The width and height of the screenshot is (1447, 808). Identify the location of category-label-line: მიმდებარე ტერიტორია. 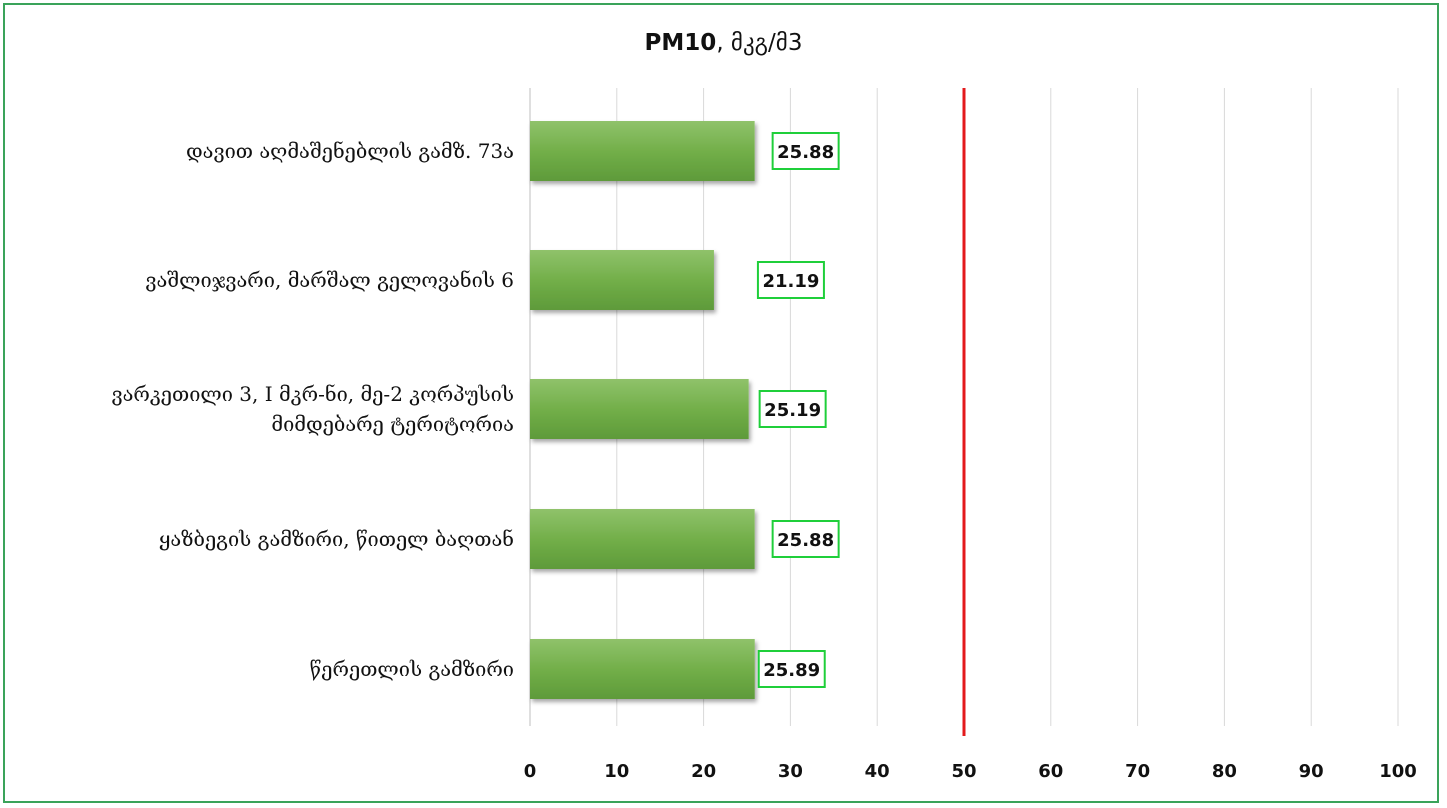
(392, 424).